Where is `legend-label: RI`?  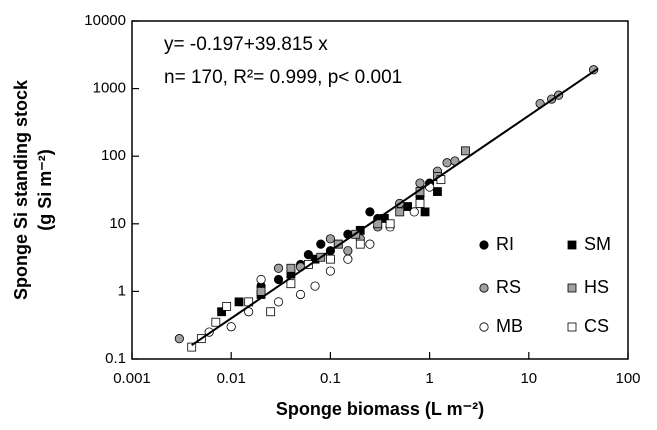
legend-label: RI is located at coordinates (505, 244).